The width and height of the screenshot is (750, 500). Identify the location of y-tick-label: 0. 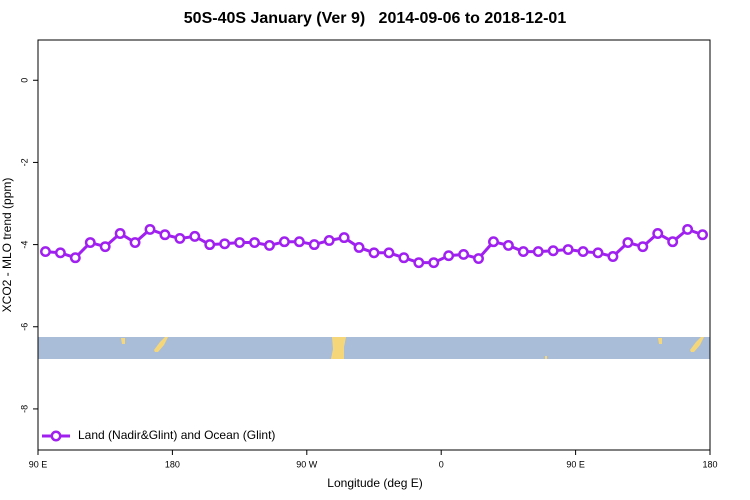
(24, 80).